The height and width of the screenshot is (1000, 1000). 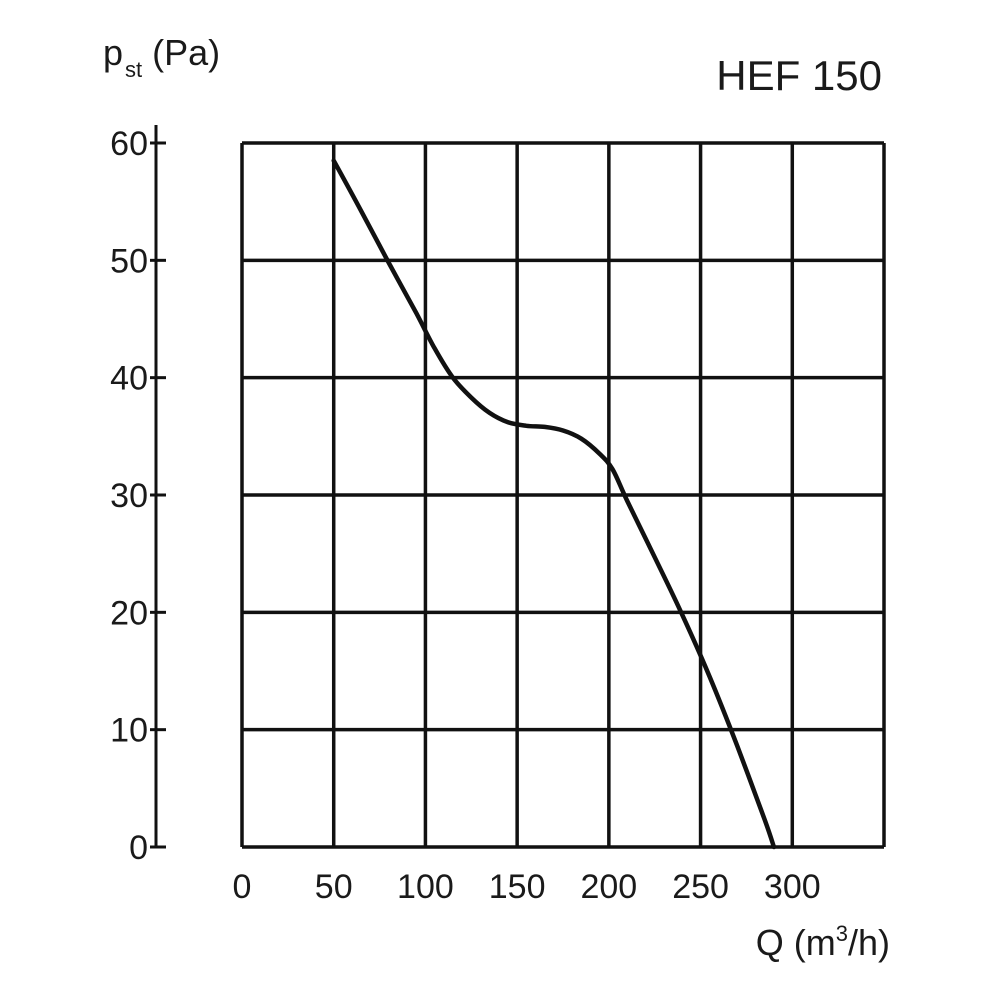 I want to click on x-tick-label: 150, so click(x=517, y=887).